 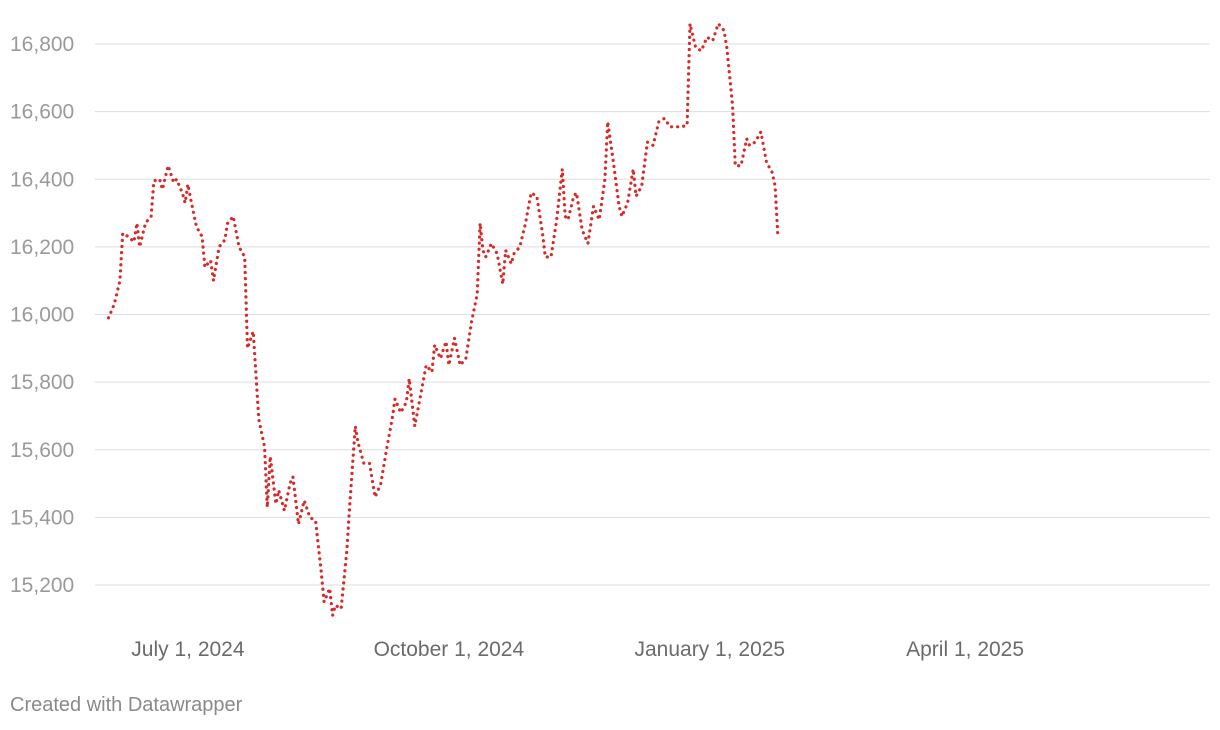 I want to click on x-tick-label: January 1, 2025, so click(x=710, y=649).